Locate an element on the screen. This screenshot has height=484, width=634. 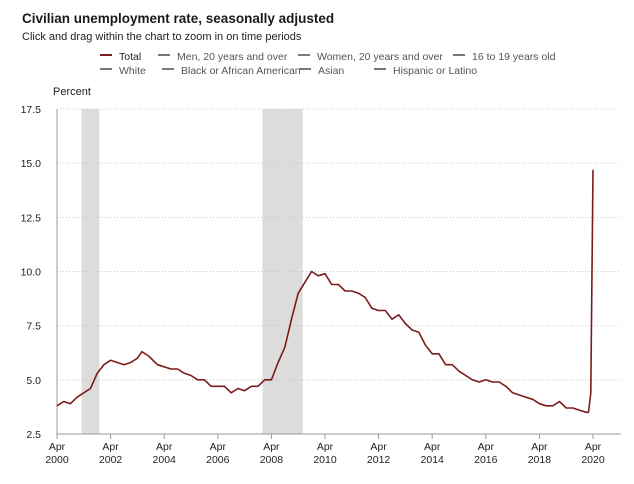
legend-label: 16 to 19 years old is located at coordinates (514, 57).